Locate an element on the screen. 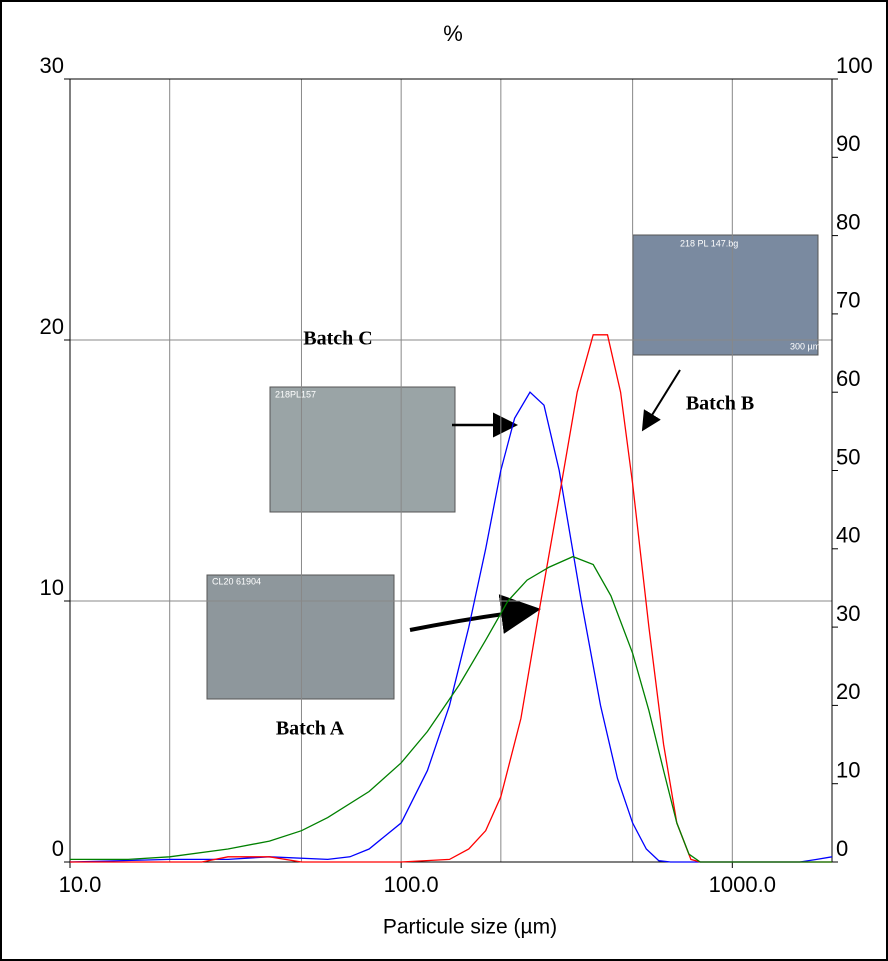  y2-tick-label: 40 is located at coordinates (848, 535).